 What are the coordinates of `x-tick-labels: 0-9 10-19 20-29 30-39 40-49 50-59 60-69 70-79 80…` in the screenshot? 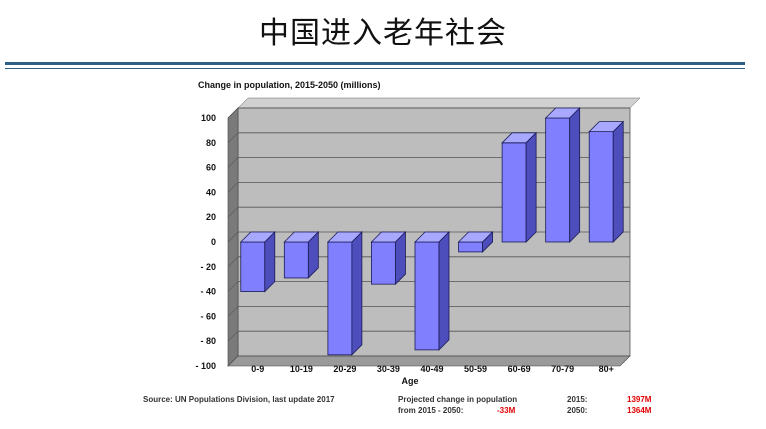 It's located at (432, 369).